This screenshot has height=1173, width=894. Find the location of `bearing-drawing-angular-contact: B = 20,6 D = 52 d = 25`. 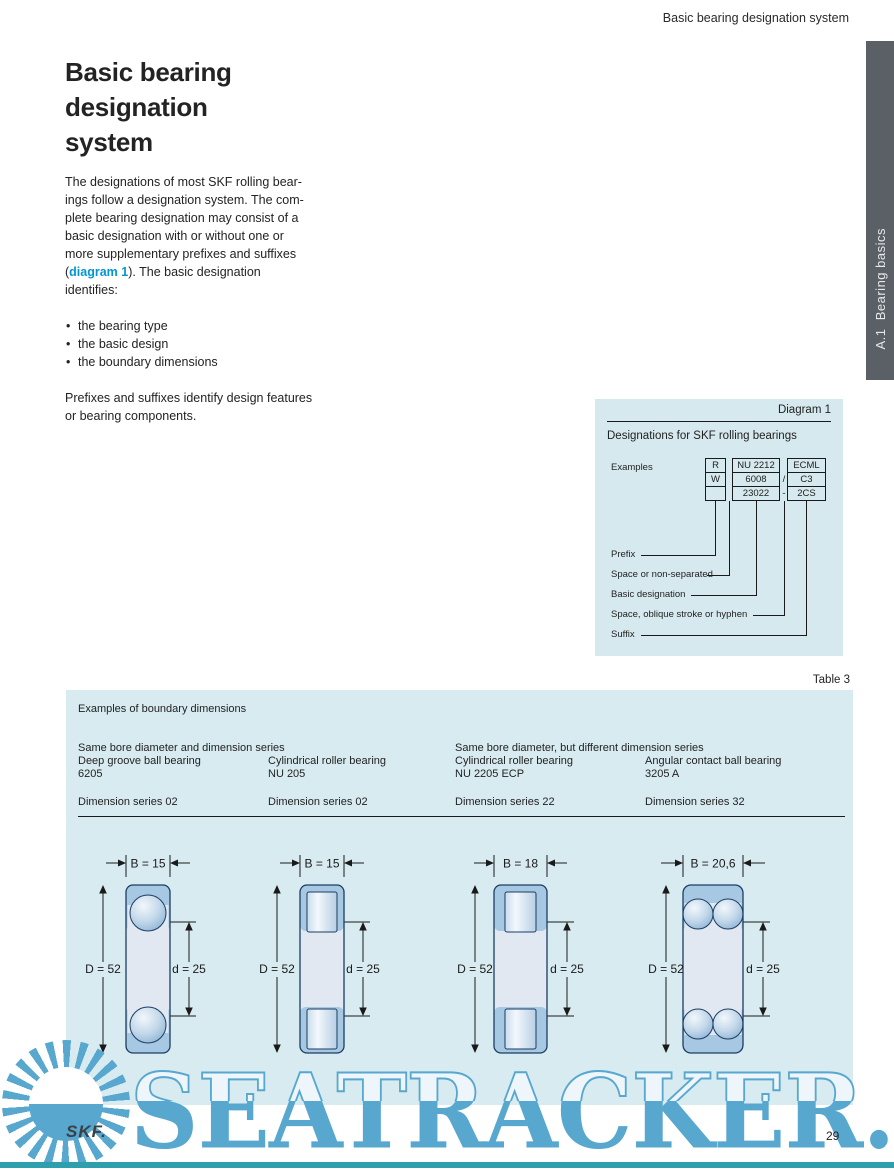

bearing-drawing-angular-contact: B = 20,6 D = 52 d = 25 is located at coordinates (714, 954).